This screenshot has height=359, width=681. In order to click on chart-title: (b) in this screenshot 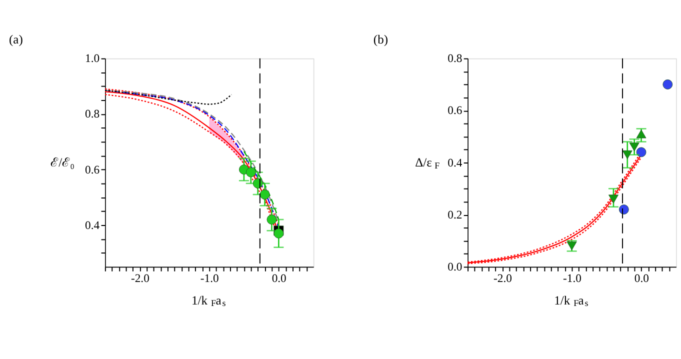, I will do `click(380, 39)`.